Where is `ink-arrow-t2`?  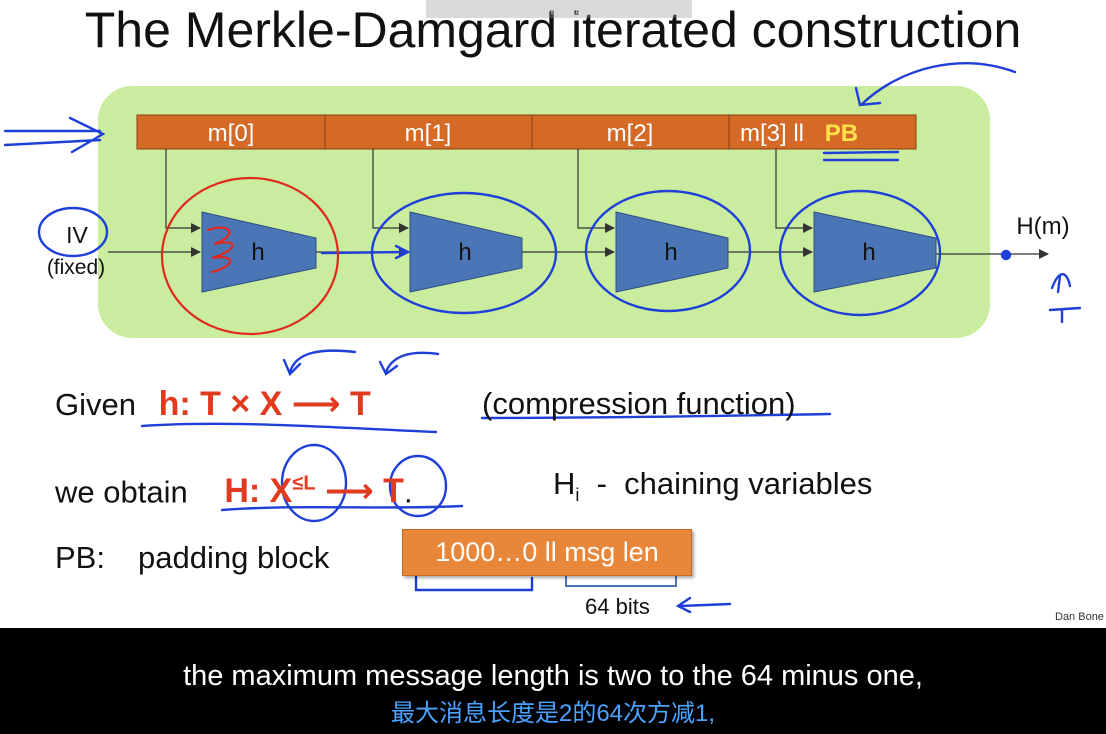
ink-arrow-t2 is located at coordinates (409, 363).